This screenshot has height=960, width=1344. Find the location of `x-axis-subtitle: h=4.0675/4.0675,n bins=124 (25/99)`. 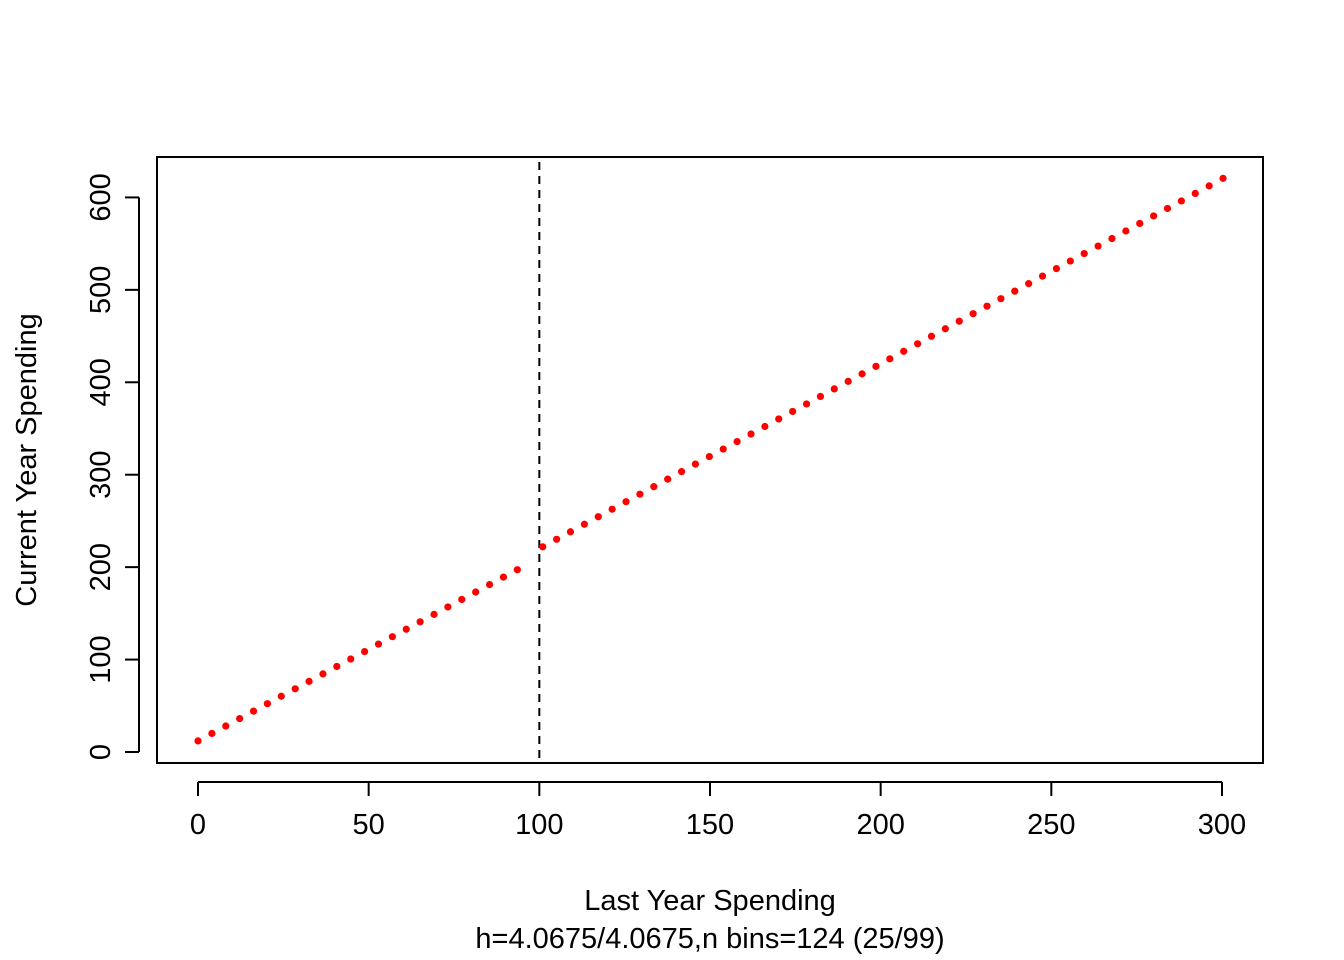

x-axis-subtitle: h=4.0675/4.0675,n bins=124 (25/99) is located at coordinates (709, 939).